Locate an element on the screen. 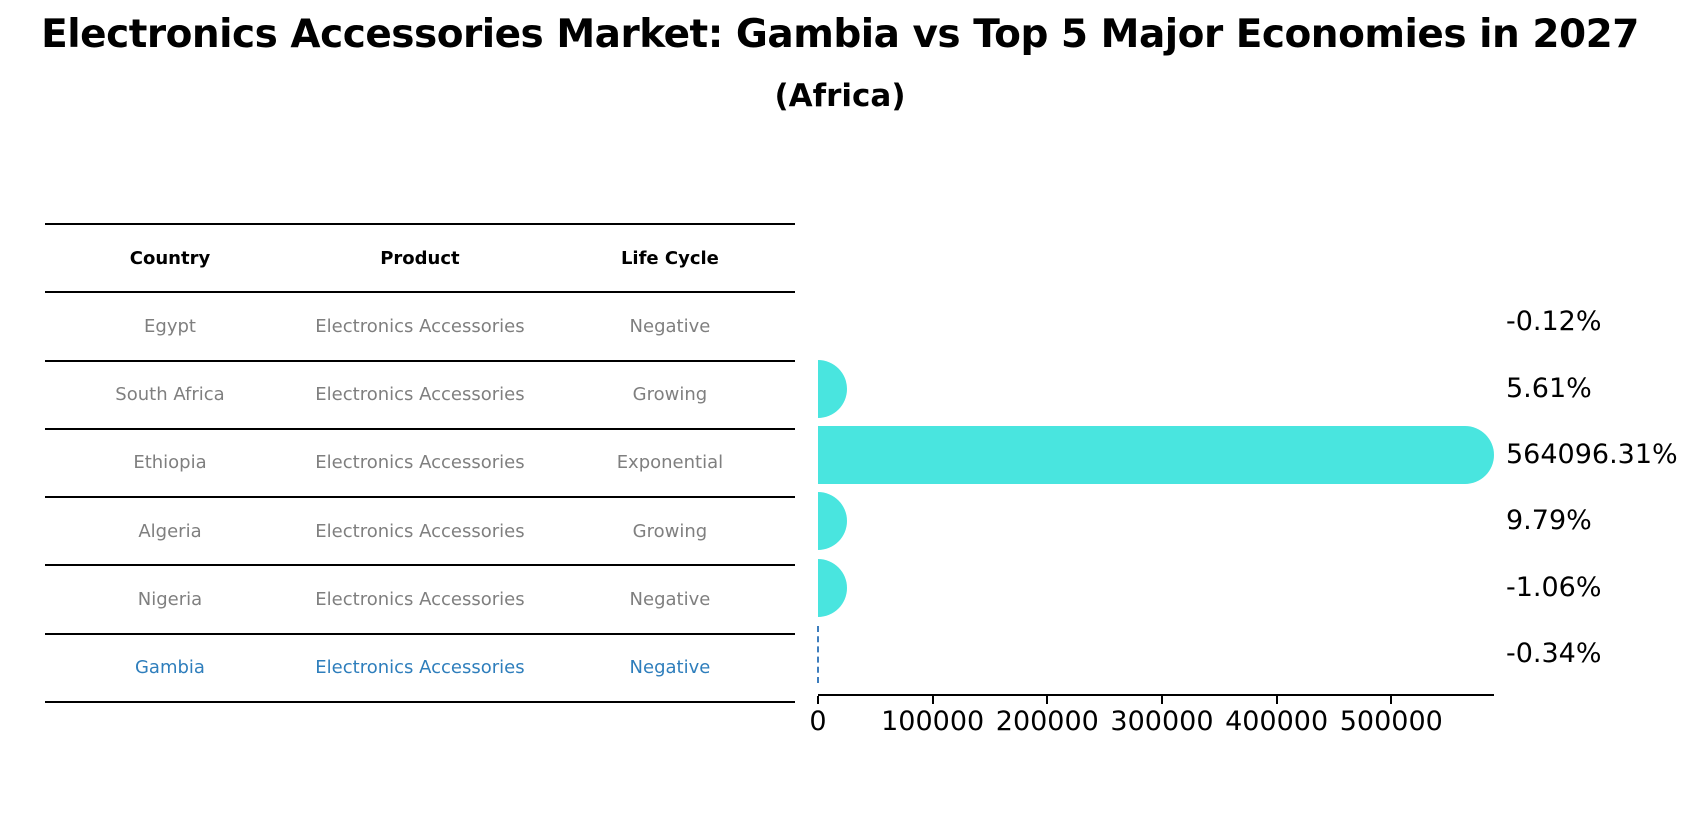  chart-subtitle: (Africa) is located at coordinates (840, 96).